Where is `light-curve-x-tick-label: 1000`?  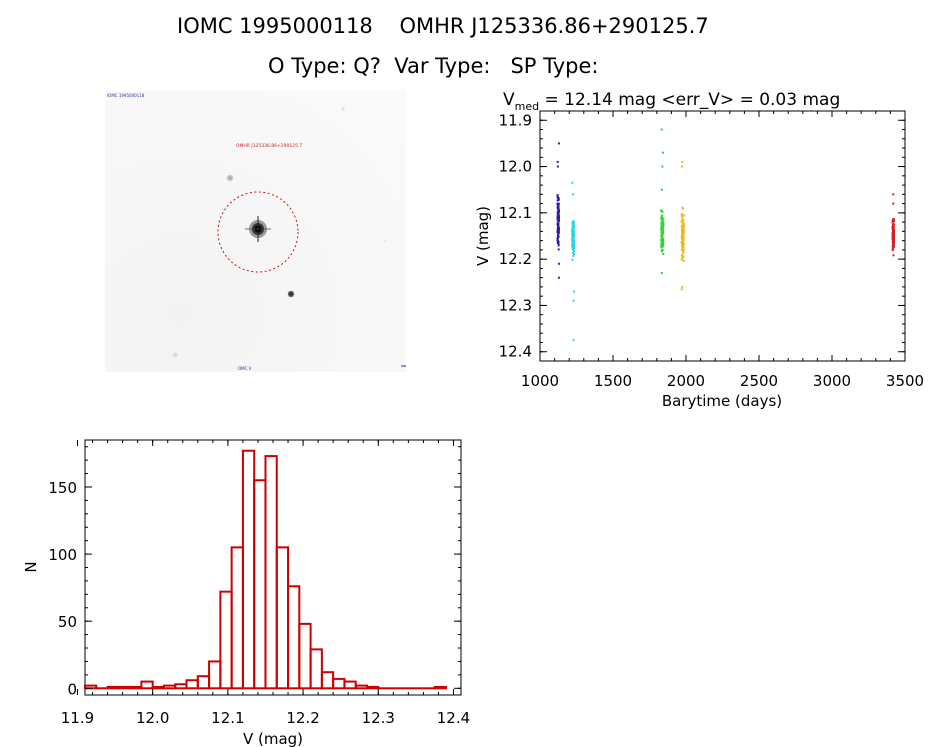 light-curve-x-tick-label: 1000 is located at coordinates (540, 381).